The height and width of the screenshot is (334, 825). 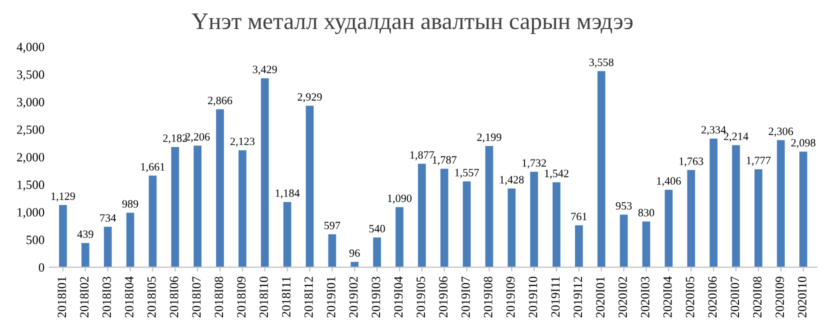 I want to click on data-label: 1,877, so click(x=422, y=155).